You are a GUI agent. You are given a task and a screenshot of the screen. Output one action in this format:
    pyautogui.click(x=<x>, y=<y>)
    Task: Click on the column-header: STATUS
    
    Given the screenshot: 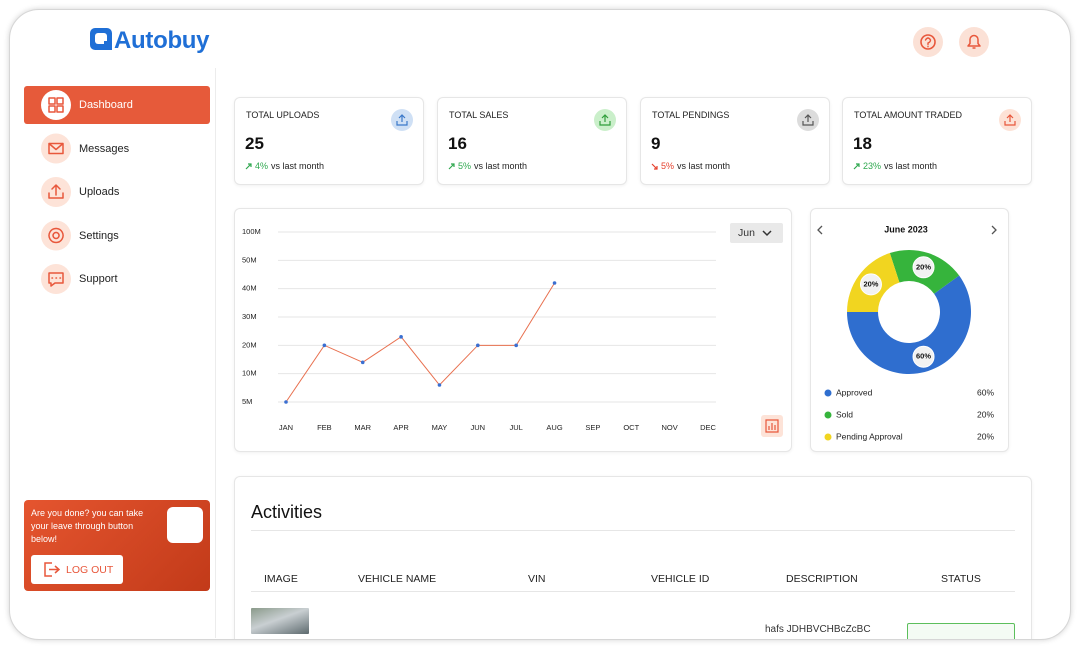 What is the action you would take?
    pyautogui.click(x=961, y=579)
    